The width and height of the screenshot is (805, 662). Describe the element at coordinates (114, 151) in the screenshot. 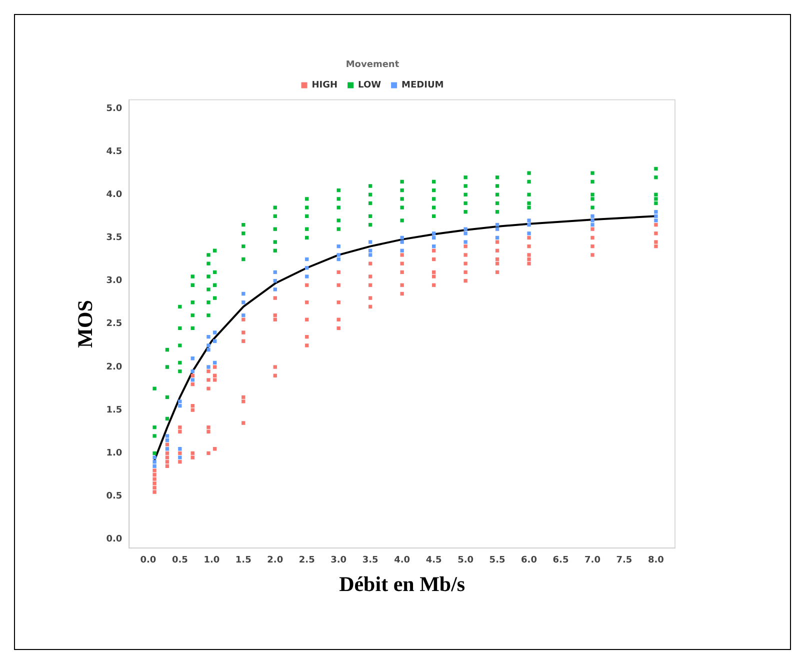

I see `y-tick-label: 4.5` at that location.